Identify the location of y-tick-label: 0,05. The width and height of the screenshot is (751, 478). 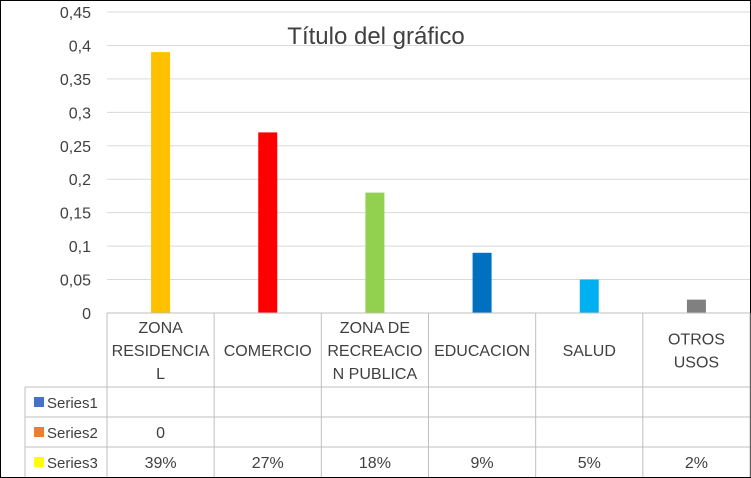
(75, 281).